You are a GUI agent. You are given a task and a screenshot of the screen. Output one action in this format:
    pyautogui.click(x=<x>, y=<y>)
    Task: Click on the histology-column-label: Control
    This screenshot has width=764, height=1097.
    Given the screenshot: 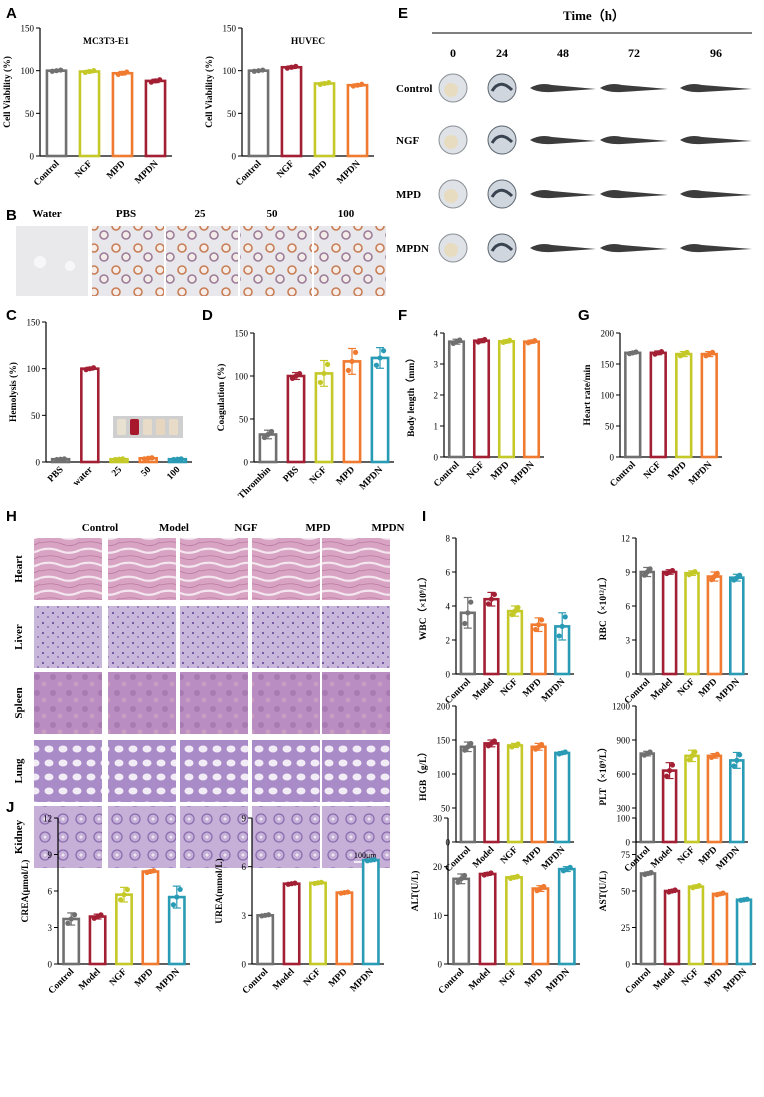 What is the action you would take?
    pyautogui.click(x=100, y=528)
    